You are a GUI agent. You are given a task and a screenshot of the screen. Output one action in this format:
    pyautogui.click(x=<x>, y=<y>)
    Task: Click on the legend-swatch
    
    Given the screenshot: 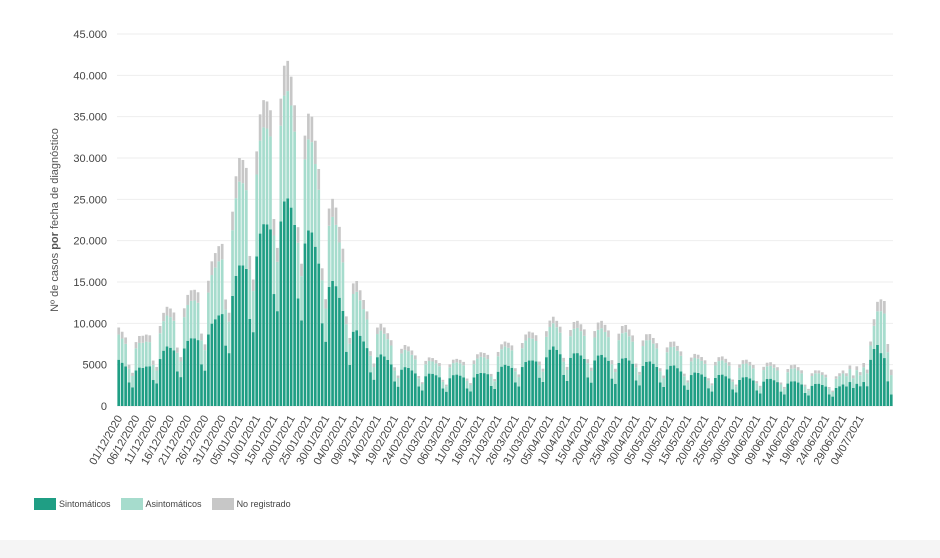 What is the action you would take?
    pyautogui.click(x=45, y=504)
    